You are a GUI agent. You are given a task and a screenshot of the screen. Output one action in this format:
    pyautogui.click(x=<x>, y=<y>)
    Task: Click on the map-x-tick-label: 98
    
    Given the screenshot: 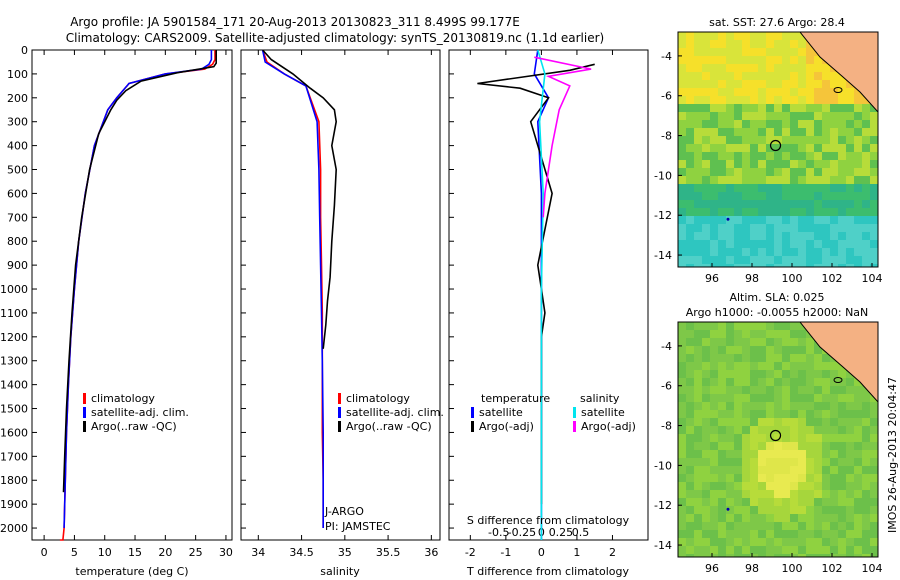 What is the action you would take?
    pyautogui.click(x=752, y=568)
    